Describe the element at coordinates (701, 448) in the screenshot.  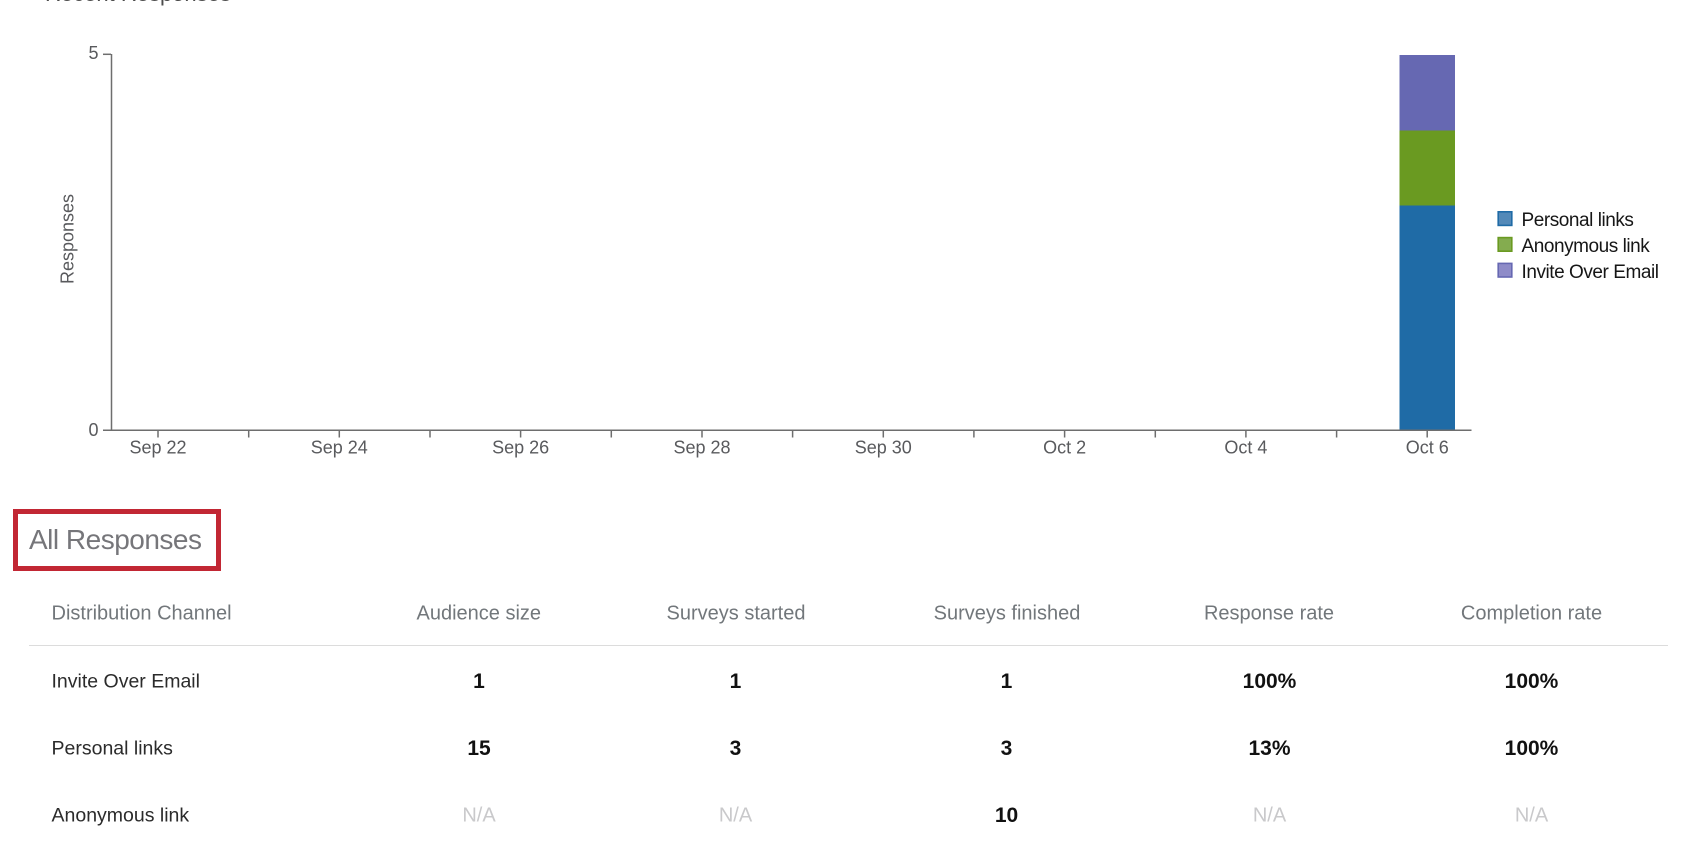
I see `svg-text: Sep 28` at that location.